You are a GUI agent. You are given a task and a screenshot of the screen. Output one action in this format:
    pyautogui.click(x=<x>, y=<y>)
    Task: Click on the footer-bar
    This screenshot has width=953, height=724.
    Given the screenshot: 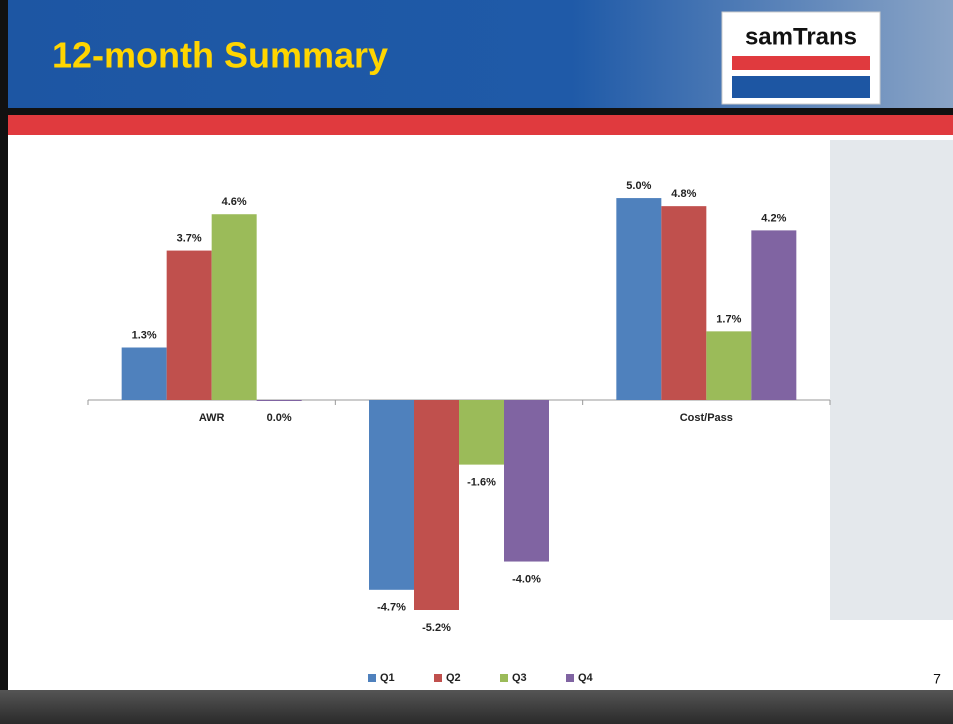 What is the action you would take?
    pyautogui.click(x=476, y=707)
    